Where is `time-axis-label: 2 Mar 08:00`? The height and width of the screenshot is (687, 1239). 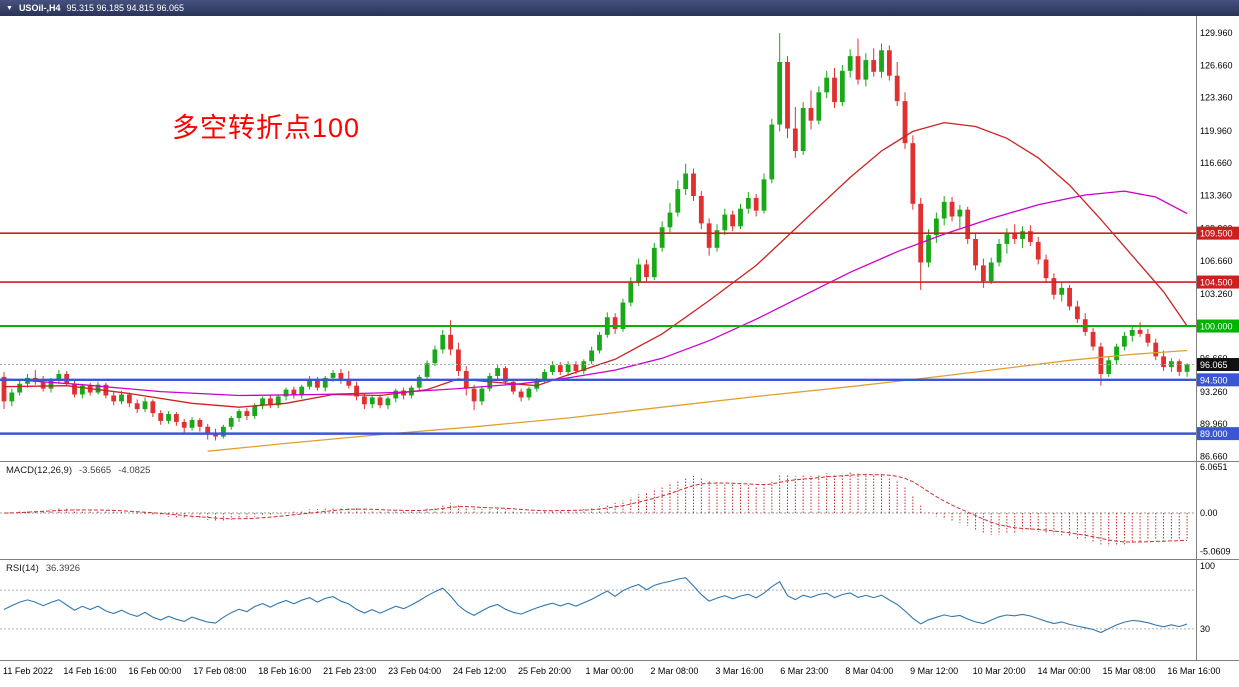
time-axis-label: 2 Mar 08:00 is located at coordinates (674, 671).